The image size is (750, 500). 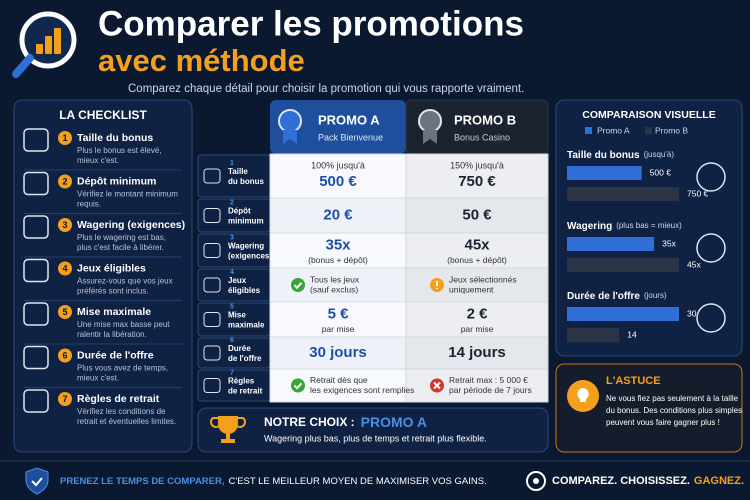 What do you see at coordinates (477, 244) in the screenshot?
I see `cell-value: 45x` at bounding box center [477, 244].